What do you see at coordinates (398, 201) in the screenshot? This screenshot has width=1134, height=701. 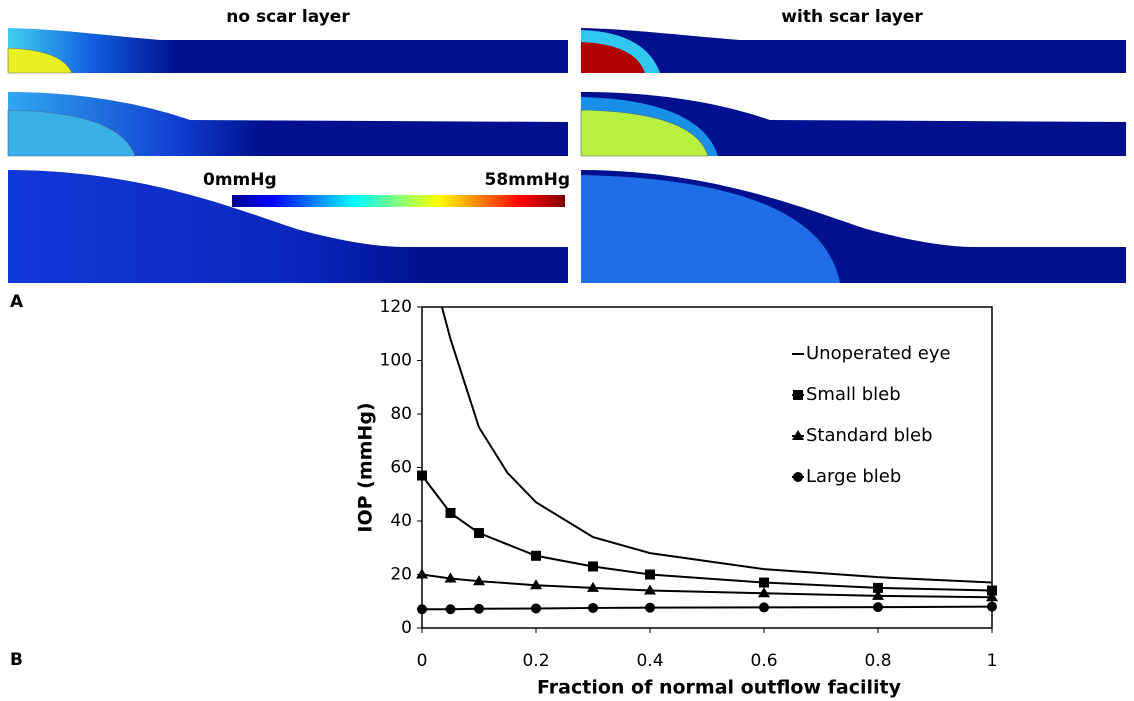 I see `colorbar` at bounding box center [398, 201].